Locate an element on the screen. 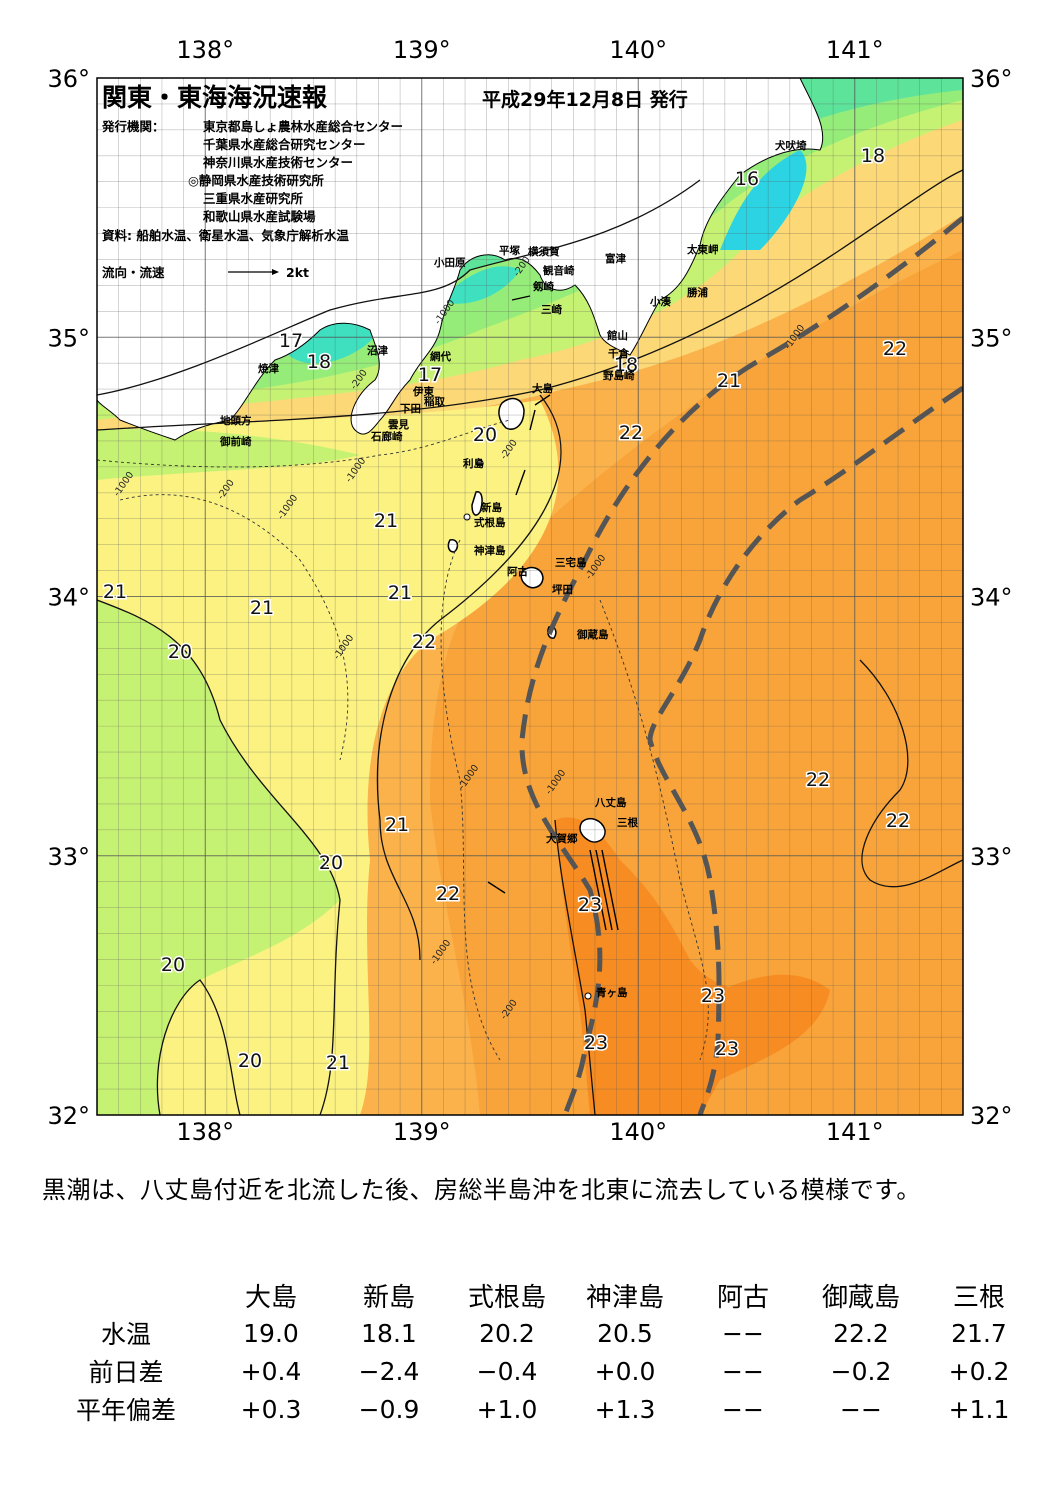 The image size is (1064, 1503). table-cell: −2.4 is located at coordinates (389, 1371).